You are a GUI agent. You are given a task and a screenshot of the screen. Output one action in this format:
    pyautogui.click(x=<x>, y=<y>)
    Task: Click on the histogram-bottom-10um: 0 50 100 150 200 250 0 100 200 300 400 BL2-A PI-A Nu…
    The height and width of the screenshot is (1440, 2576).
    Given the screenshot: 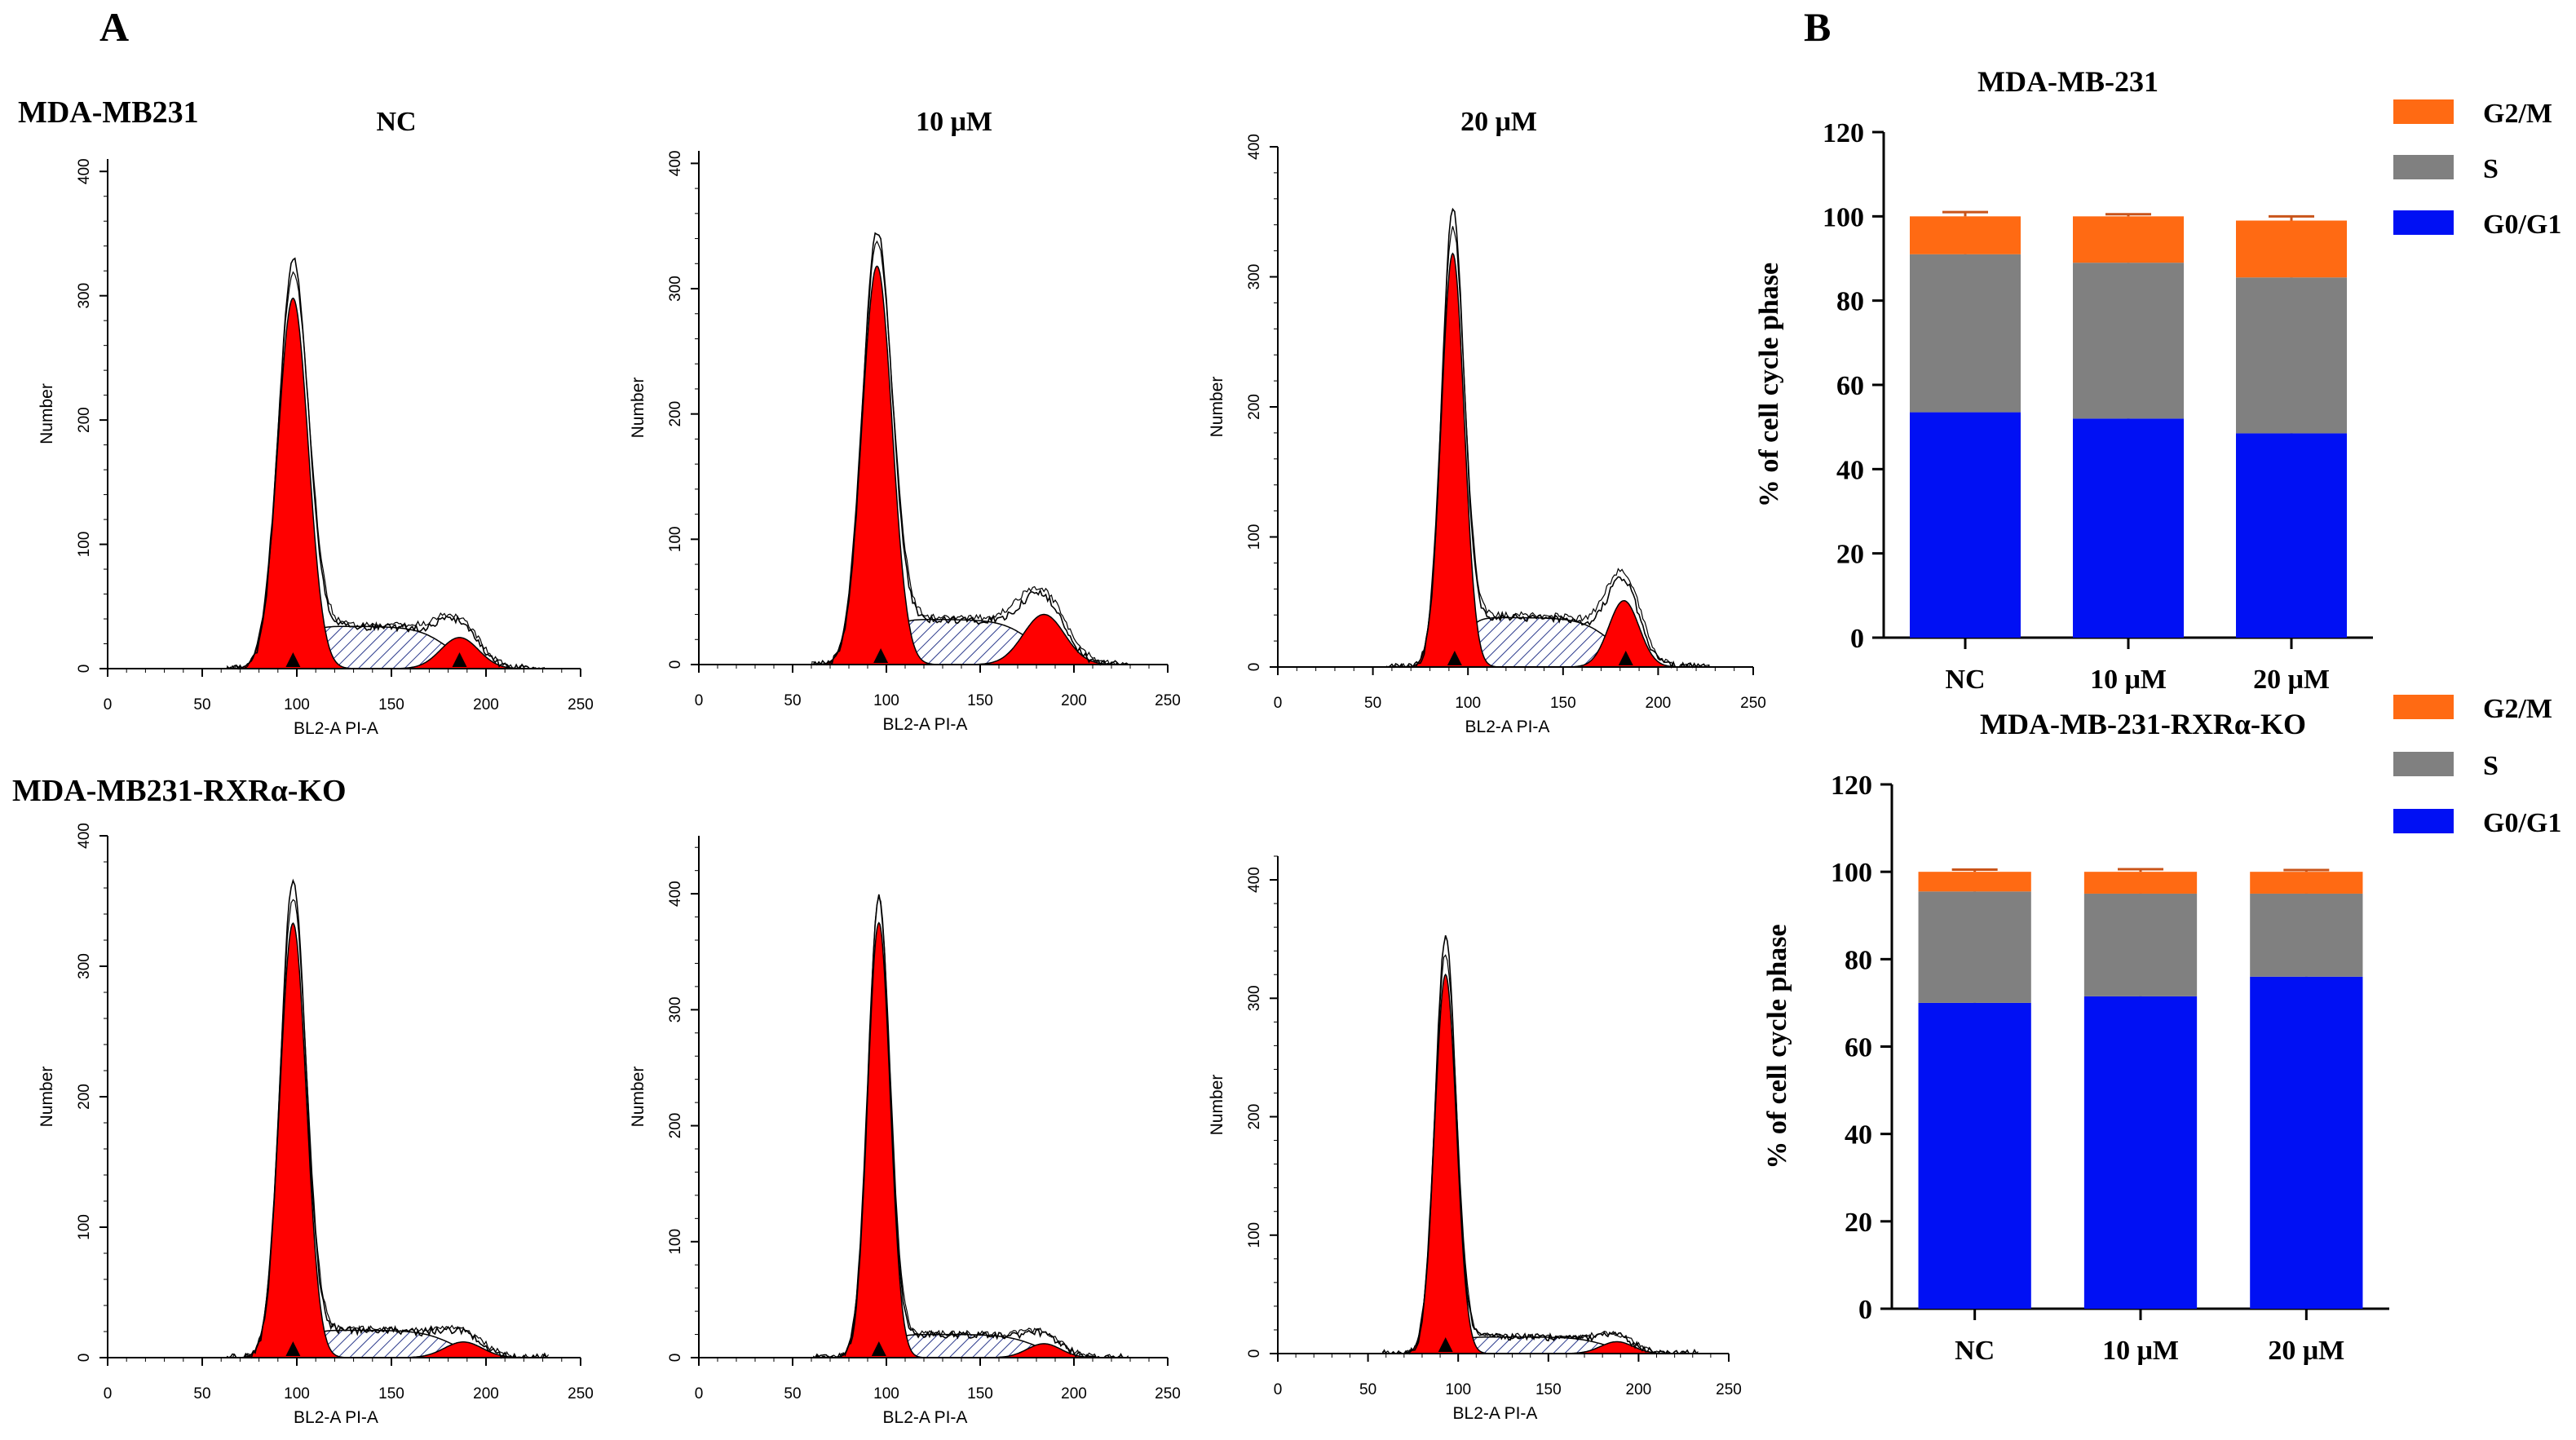 What is the action you would take?
    pyautogui.click(x=905, y=1132)
    